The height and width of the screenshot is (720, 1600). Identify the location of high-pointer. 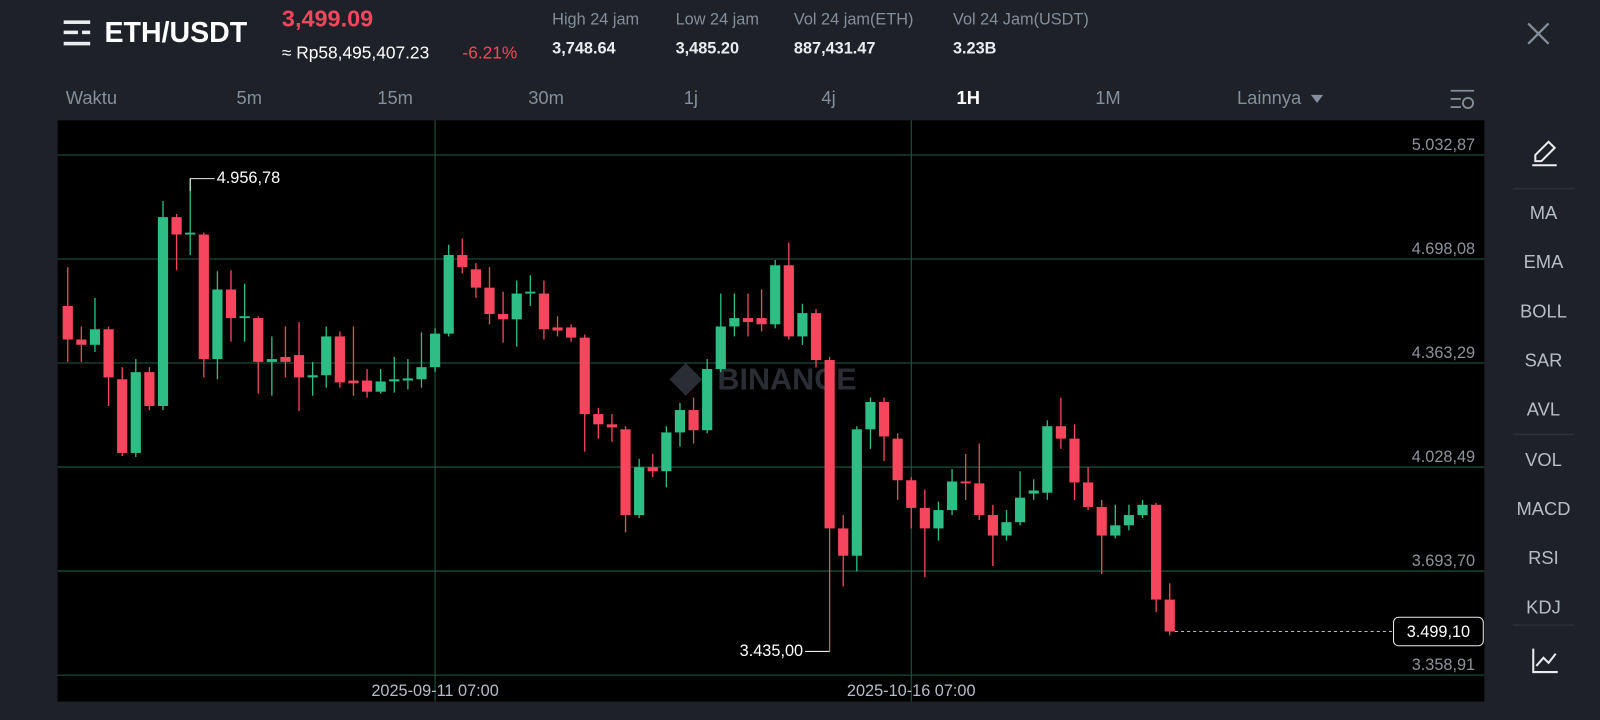
(202, 184).